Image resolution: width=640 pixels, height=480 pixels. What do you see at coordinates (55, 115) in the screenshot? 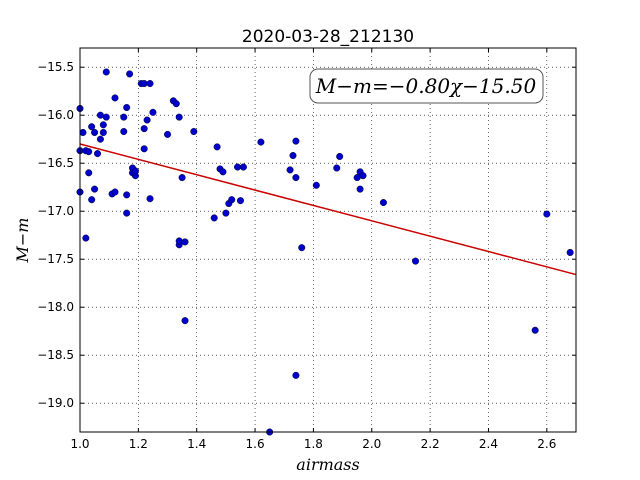
I see `y-tick-label: −16.0` at bounding box center [55, 115].